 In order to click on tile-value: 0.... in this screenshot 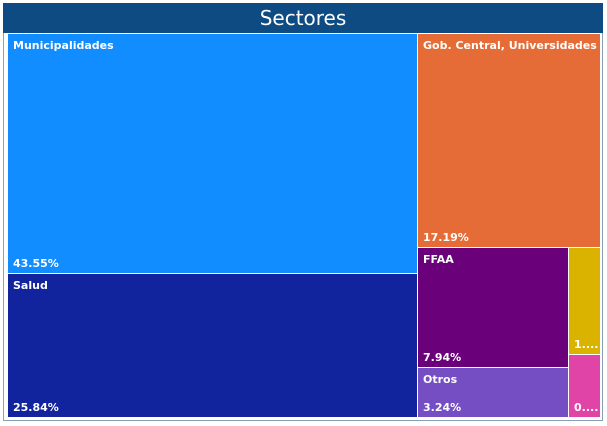, I will do `click(586, 407)`.